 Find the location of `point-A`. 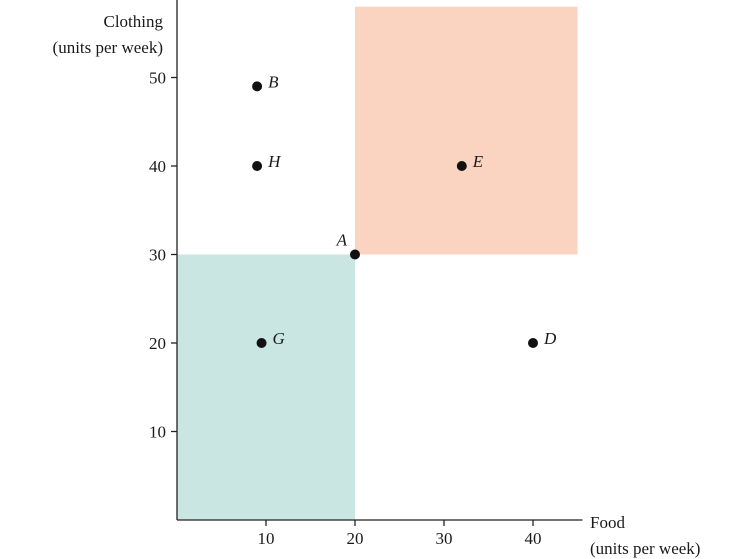

point-A is located at coordinates (355, 254).